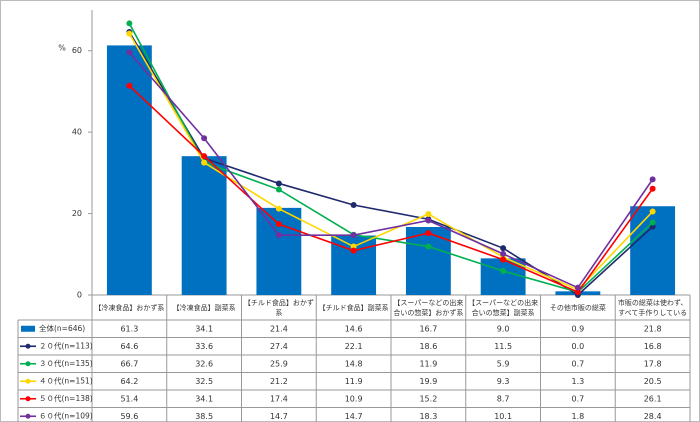 The height and width of the screenshot is (422, 700). What do you see at coordinates (653, 363) in the screenshot?
I see `table-value: 17.8` at bounding box center [653, 363].